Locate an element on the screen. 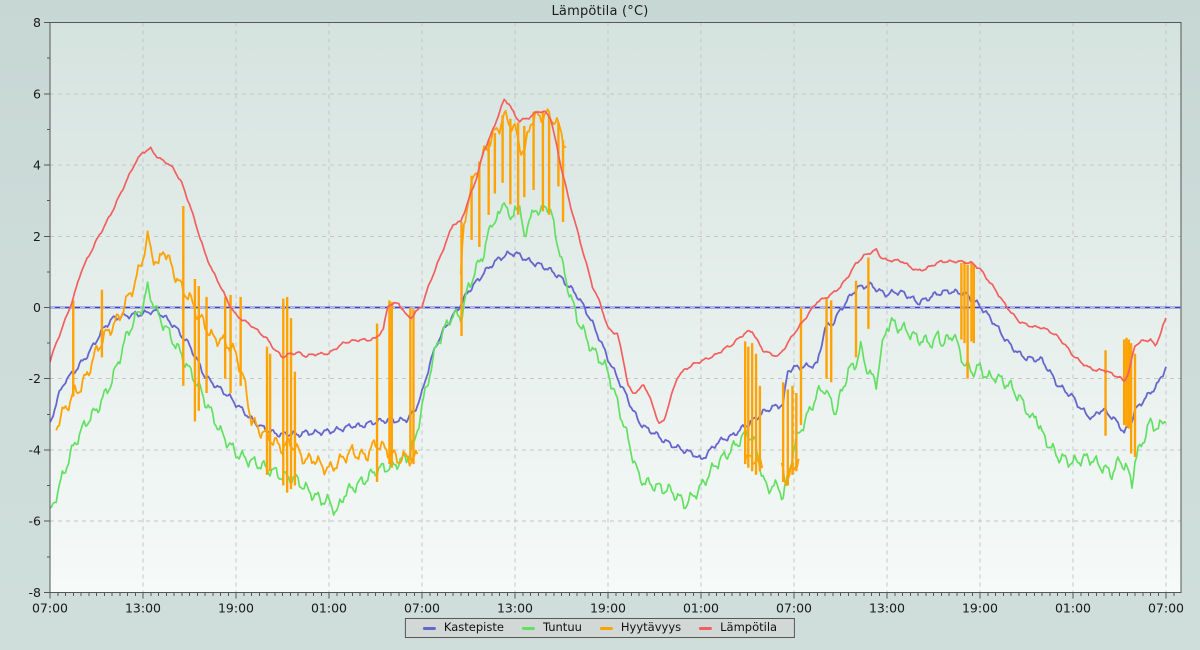 Image resolution: width=1200 pixels, height=650 pixels. y-tick-label: -8 is located at coordinates (35, 592).